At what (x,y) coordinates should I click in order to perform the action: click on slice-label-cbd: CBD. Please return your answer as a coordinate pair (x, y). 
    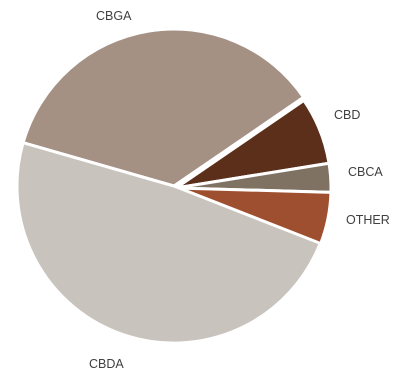
    Looking at the image, I should click on (347, 115).